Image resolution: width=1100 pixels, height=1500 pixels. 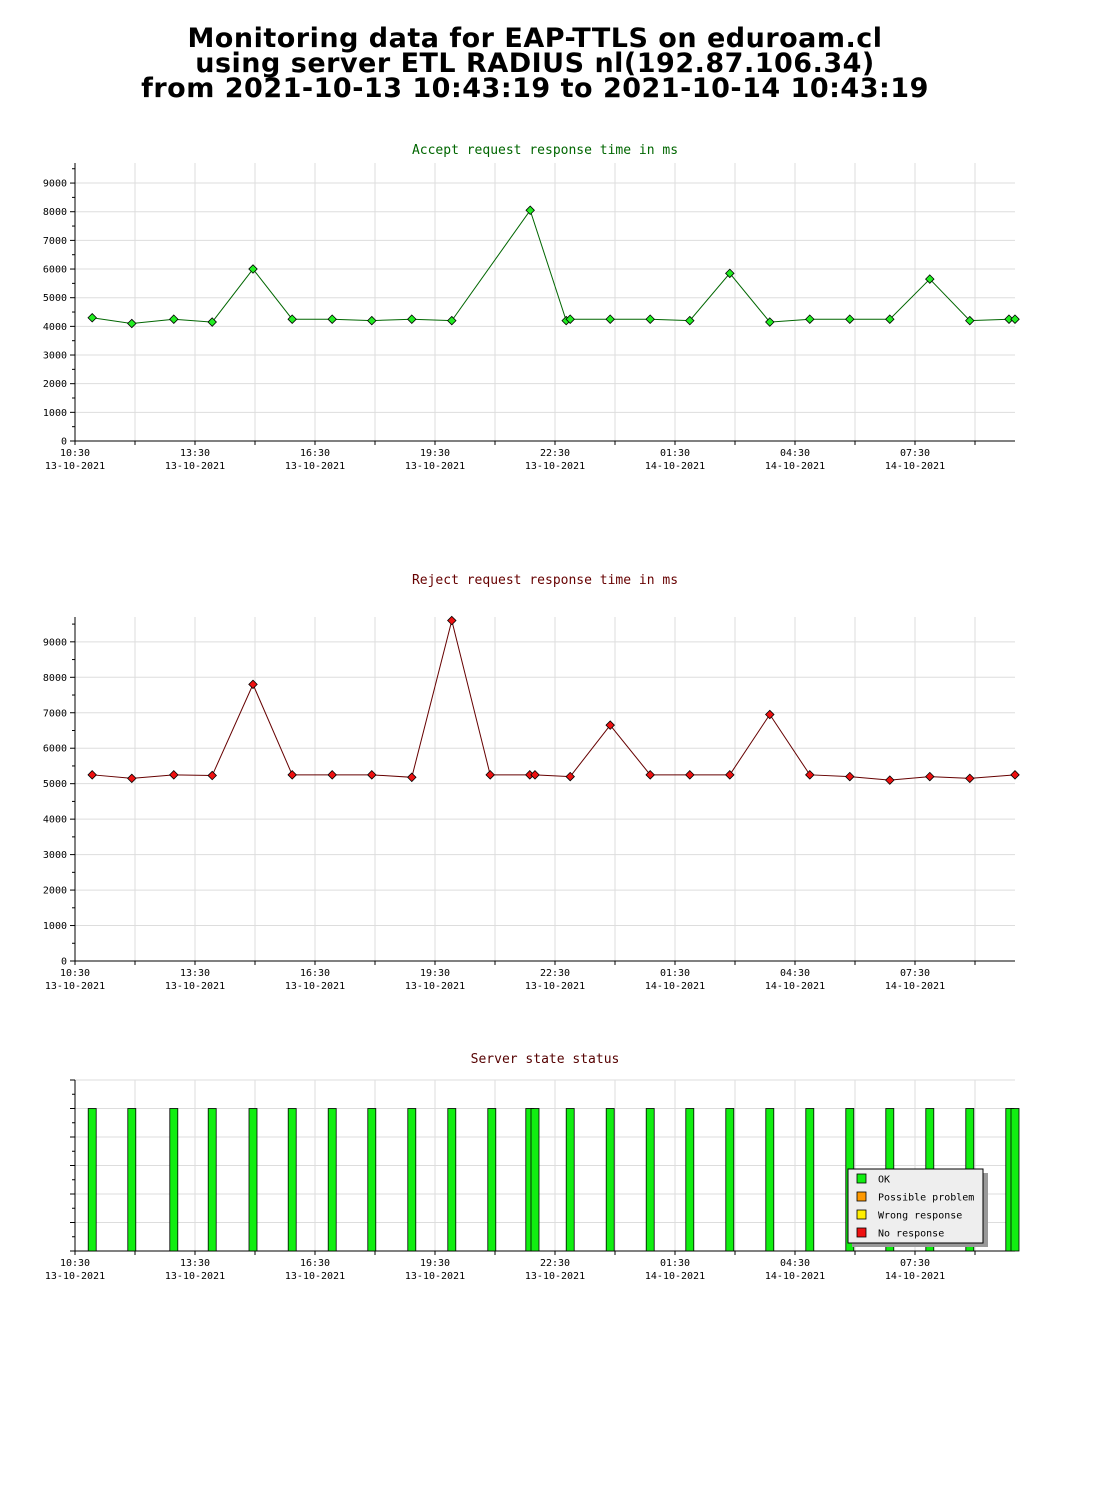 What do you see at coordinates (915, 973) in the screenshot?
I see `x-tick-label: 07:30` at bounding box center [915, 973].